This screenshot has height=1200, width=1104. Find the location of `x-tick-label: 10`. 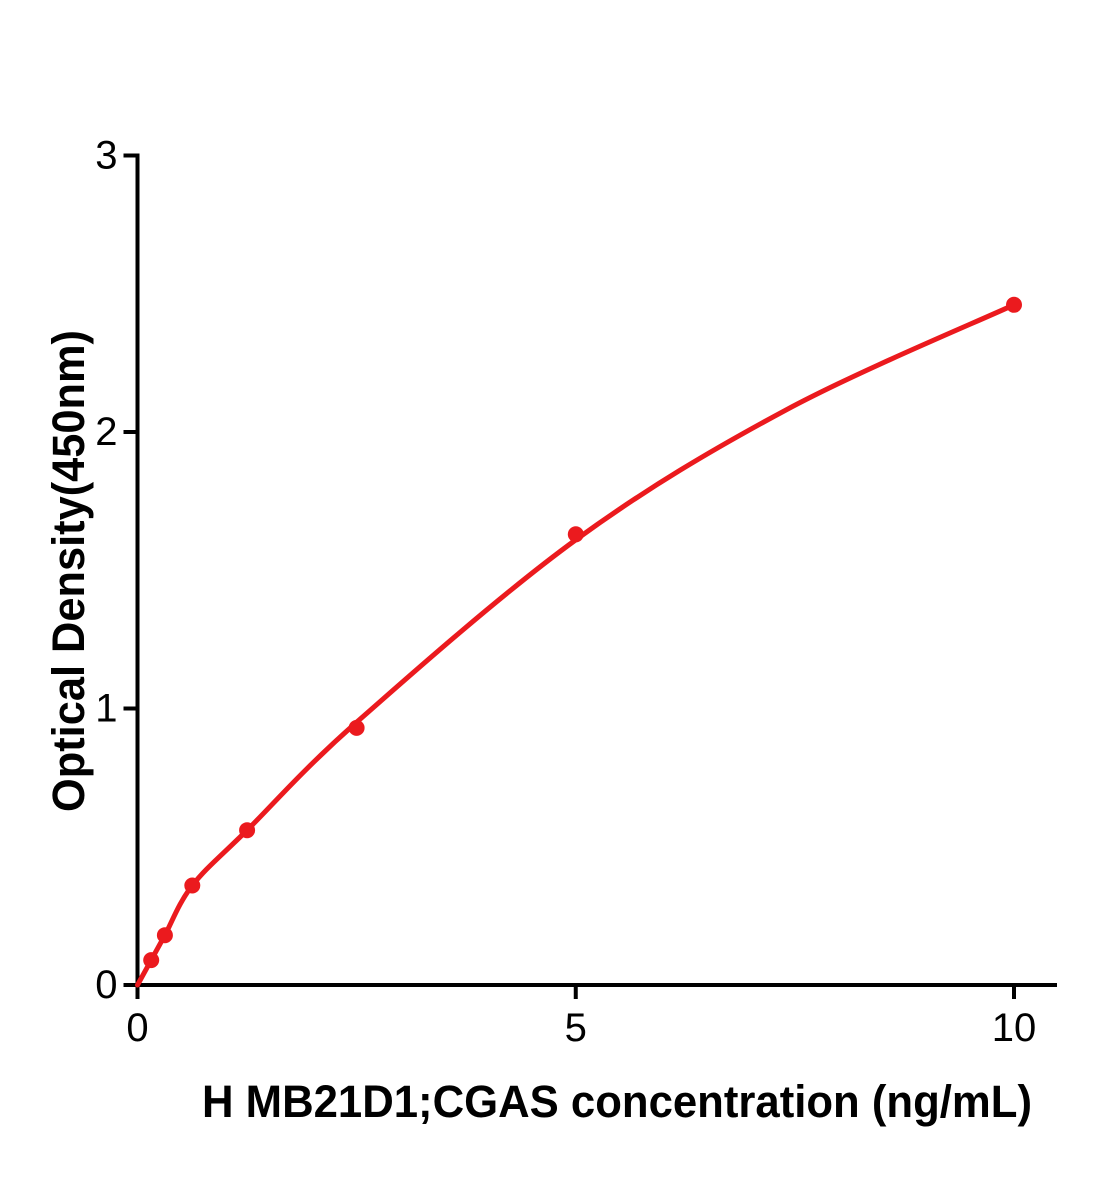

x-tick-label: 10 is located at coordinates (1014, 1028).